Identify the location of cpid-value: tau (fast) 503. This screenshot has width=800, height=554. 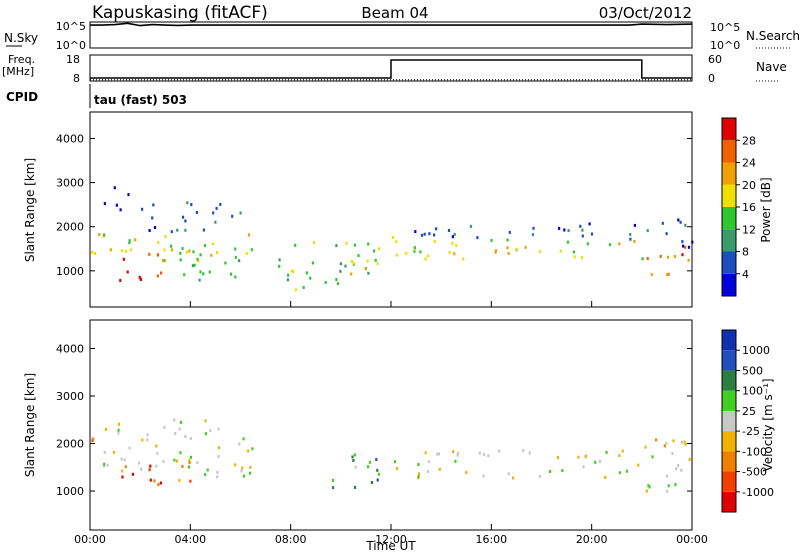
(140, 100).